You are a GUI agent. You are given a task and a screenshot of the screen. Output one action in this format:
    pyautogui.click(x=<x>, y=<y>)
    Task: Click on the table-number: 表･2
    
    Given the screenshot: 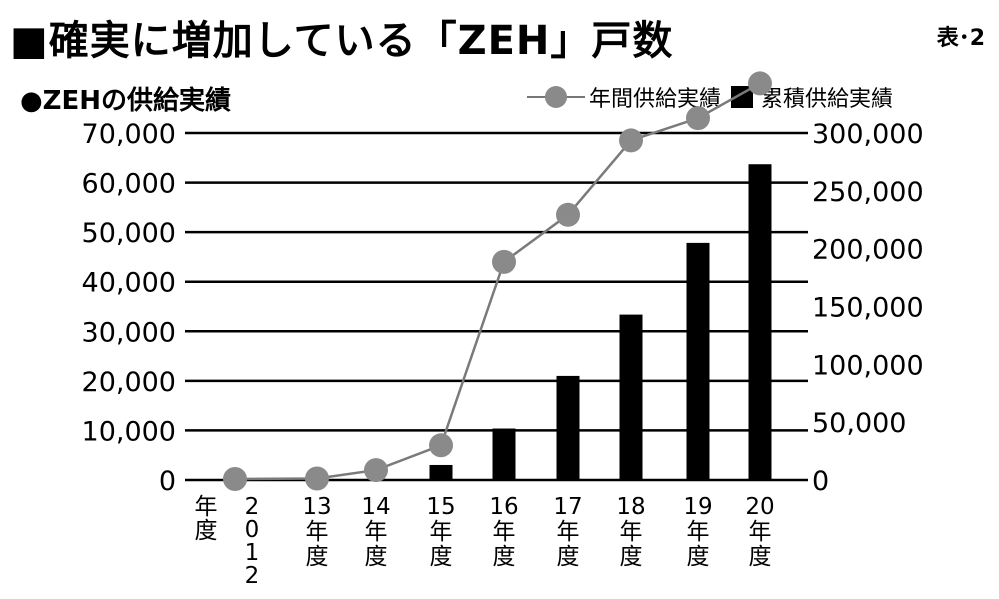 What is the action you would take?
    pyautogui.click(x=960, y=38)
    